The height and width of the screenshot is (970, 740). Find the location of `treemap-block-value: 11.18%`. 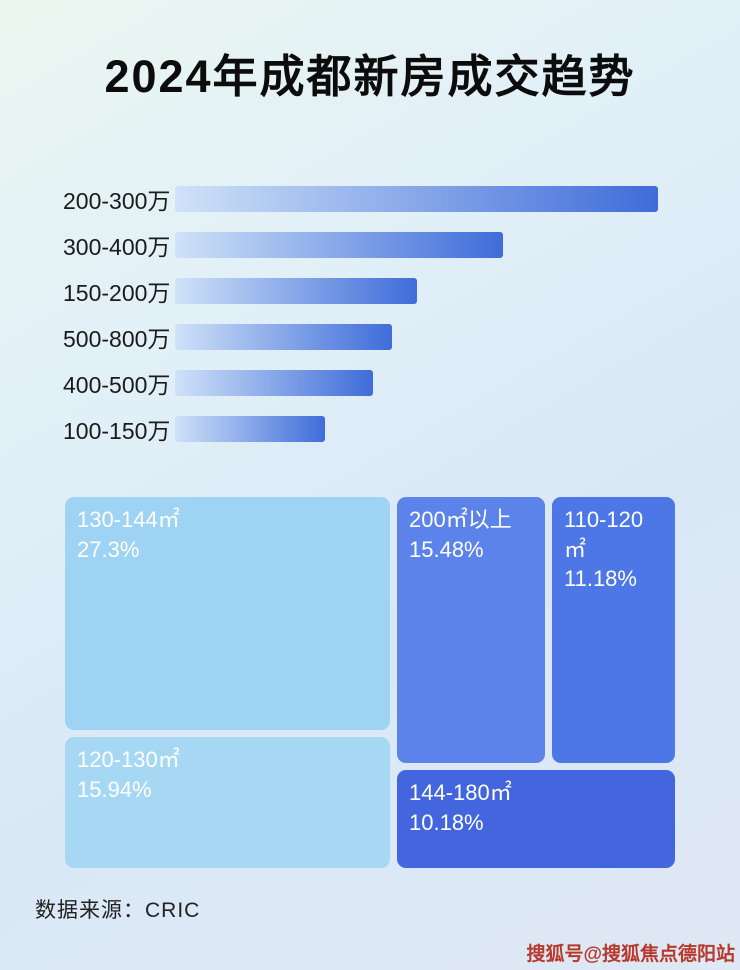

treemap-block-value: 11.18% is located at coordinates (600, 579).